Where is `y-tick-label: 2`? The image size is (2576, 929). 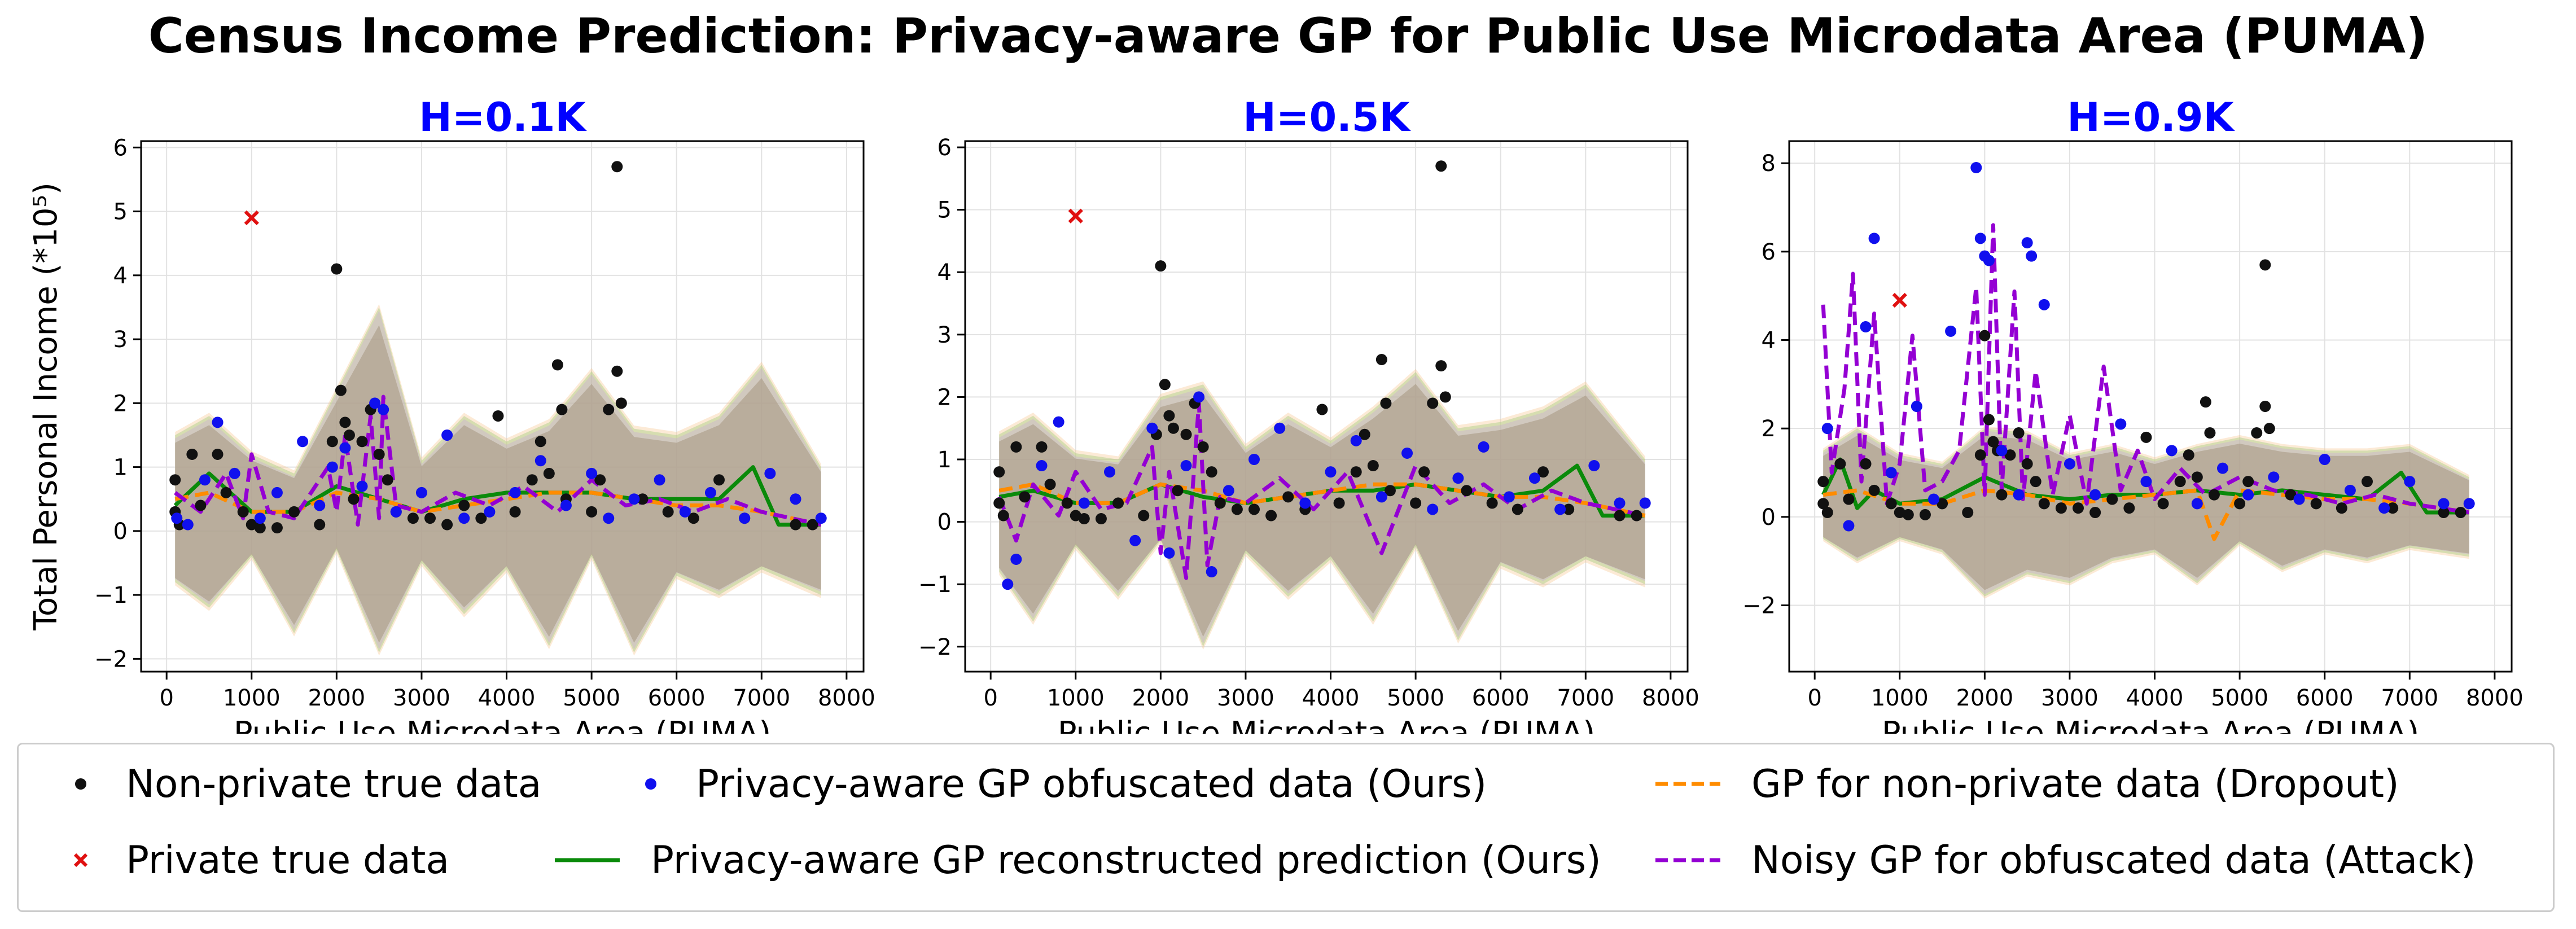 y-tick-label: 2 is located at coordinates (944, 397).